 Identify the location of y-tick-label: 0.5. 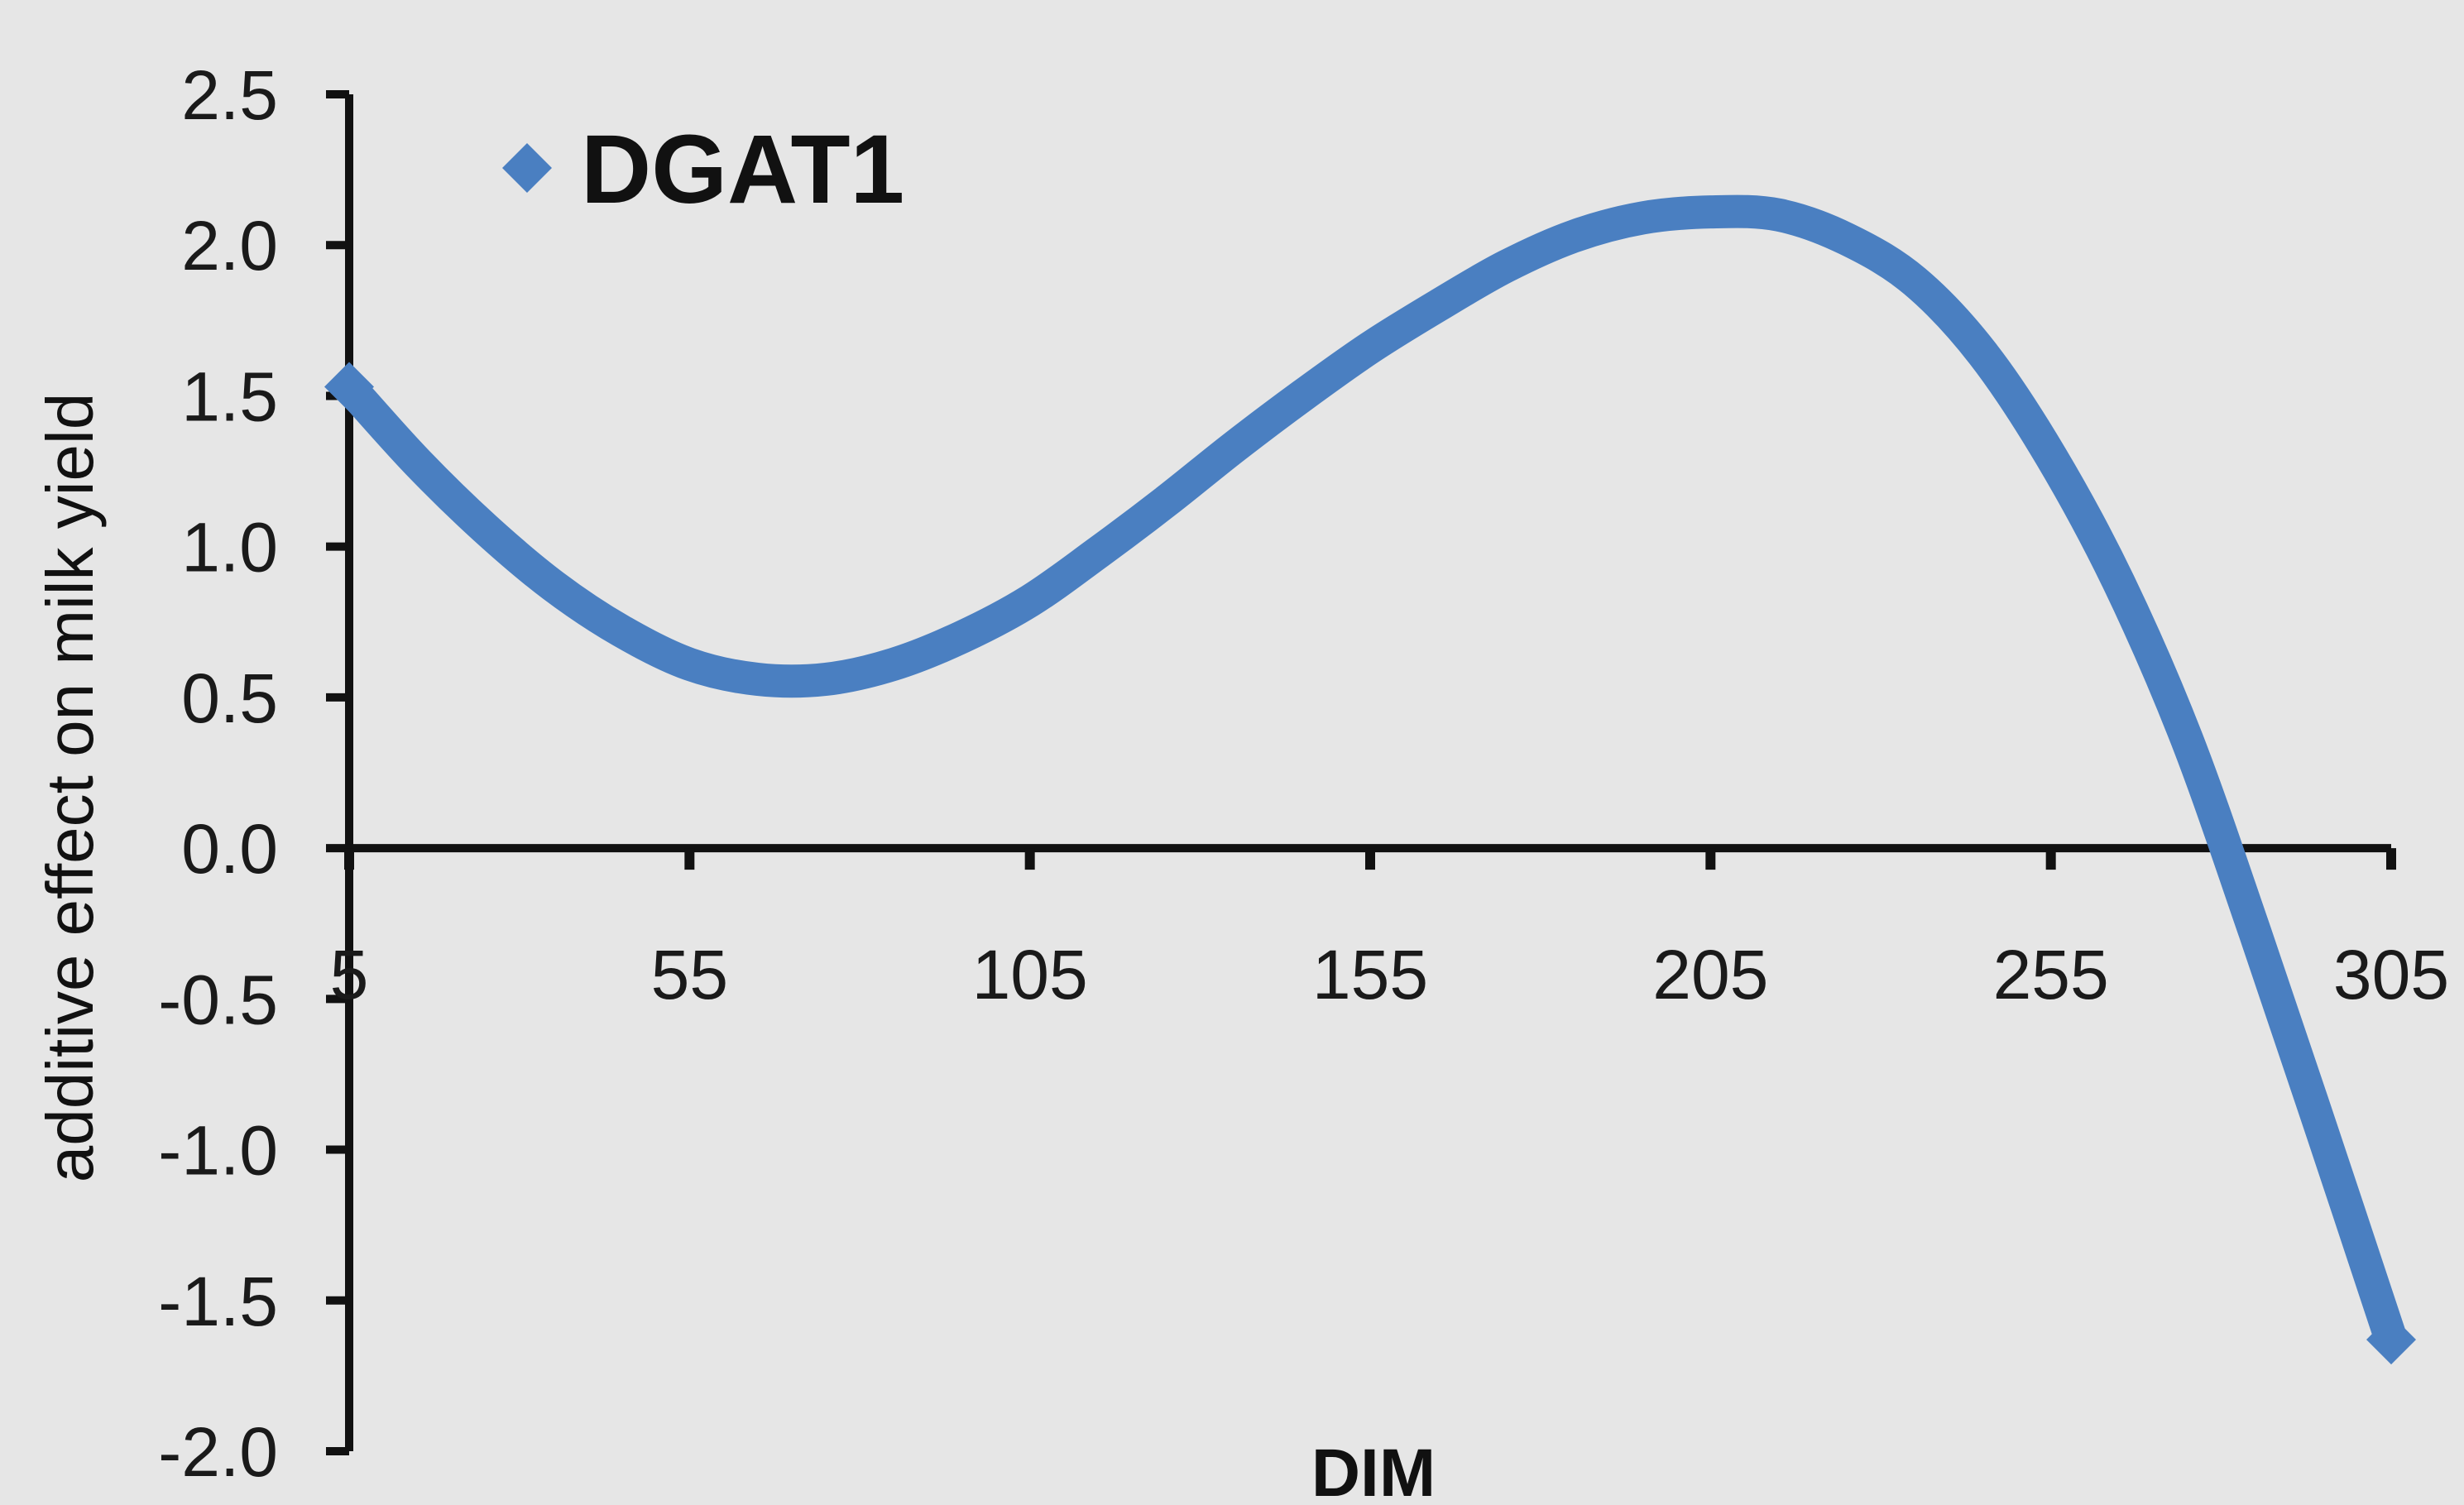
(229, 698).